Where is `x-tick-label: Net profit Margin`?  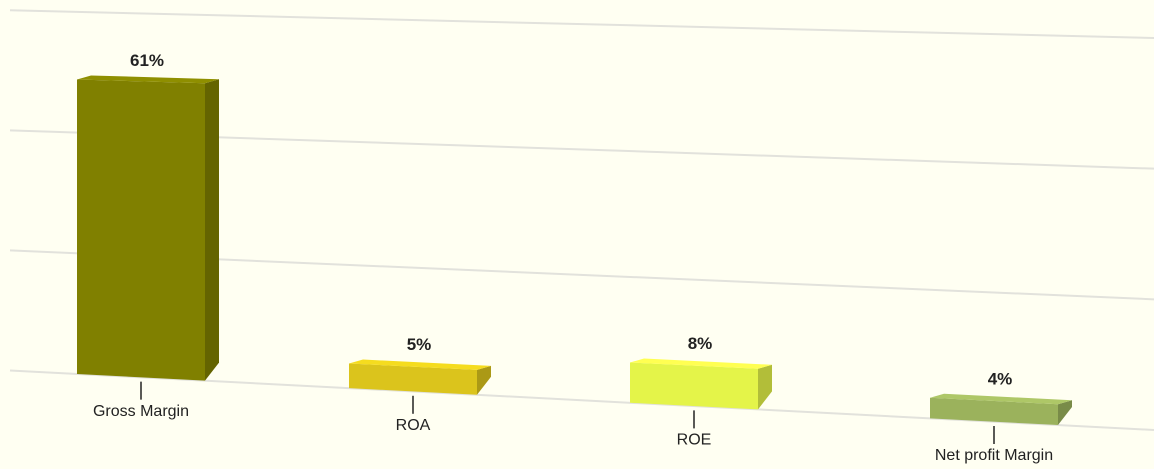
x-tick-label: Net profit Margin is located at coordinates (994, 455).